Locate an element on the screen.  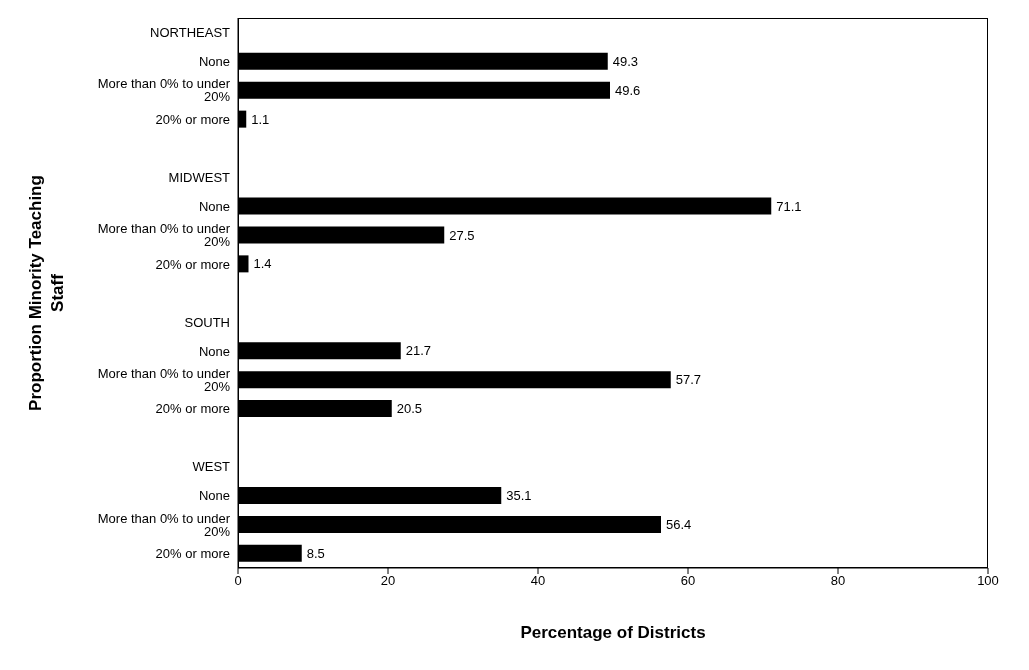
data-label: 27.5 is located at coordinates (462, 235).